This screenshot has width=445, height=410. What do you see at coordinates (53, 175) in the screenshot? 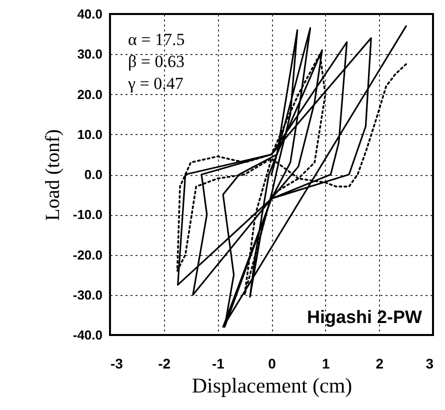
I see `y-axis-title: Load (tonf)` at bounding box center [53, 175].